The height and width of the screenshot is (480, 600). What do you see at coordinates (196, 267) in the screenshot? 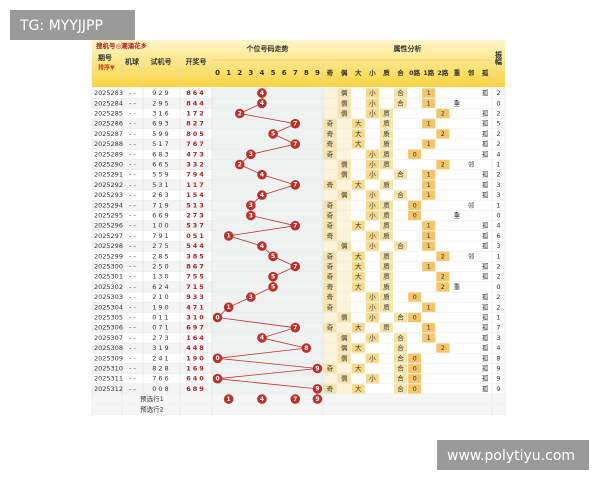
I see `cell-d: 867` at bounding box center [196, 267].